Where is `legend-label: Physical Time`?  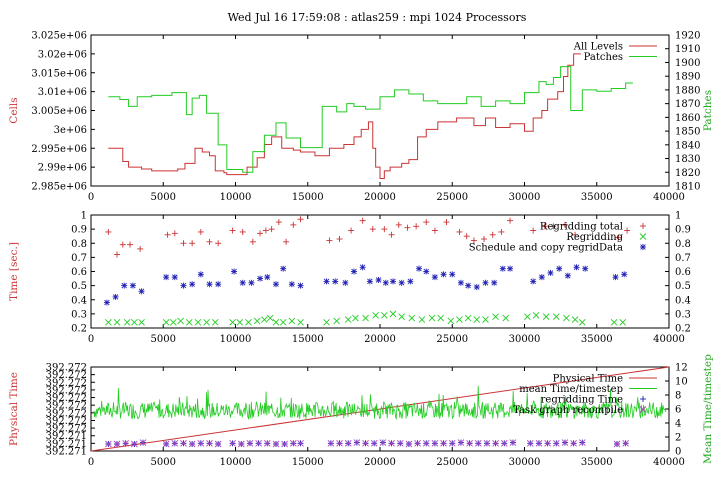
legend-label: Physical Time is located at coordinates (588, 379).